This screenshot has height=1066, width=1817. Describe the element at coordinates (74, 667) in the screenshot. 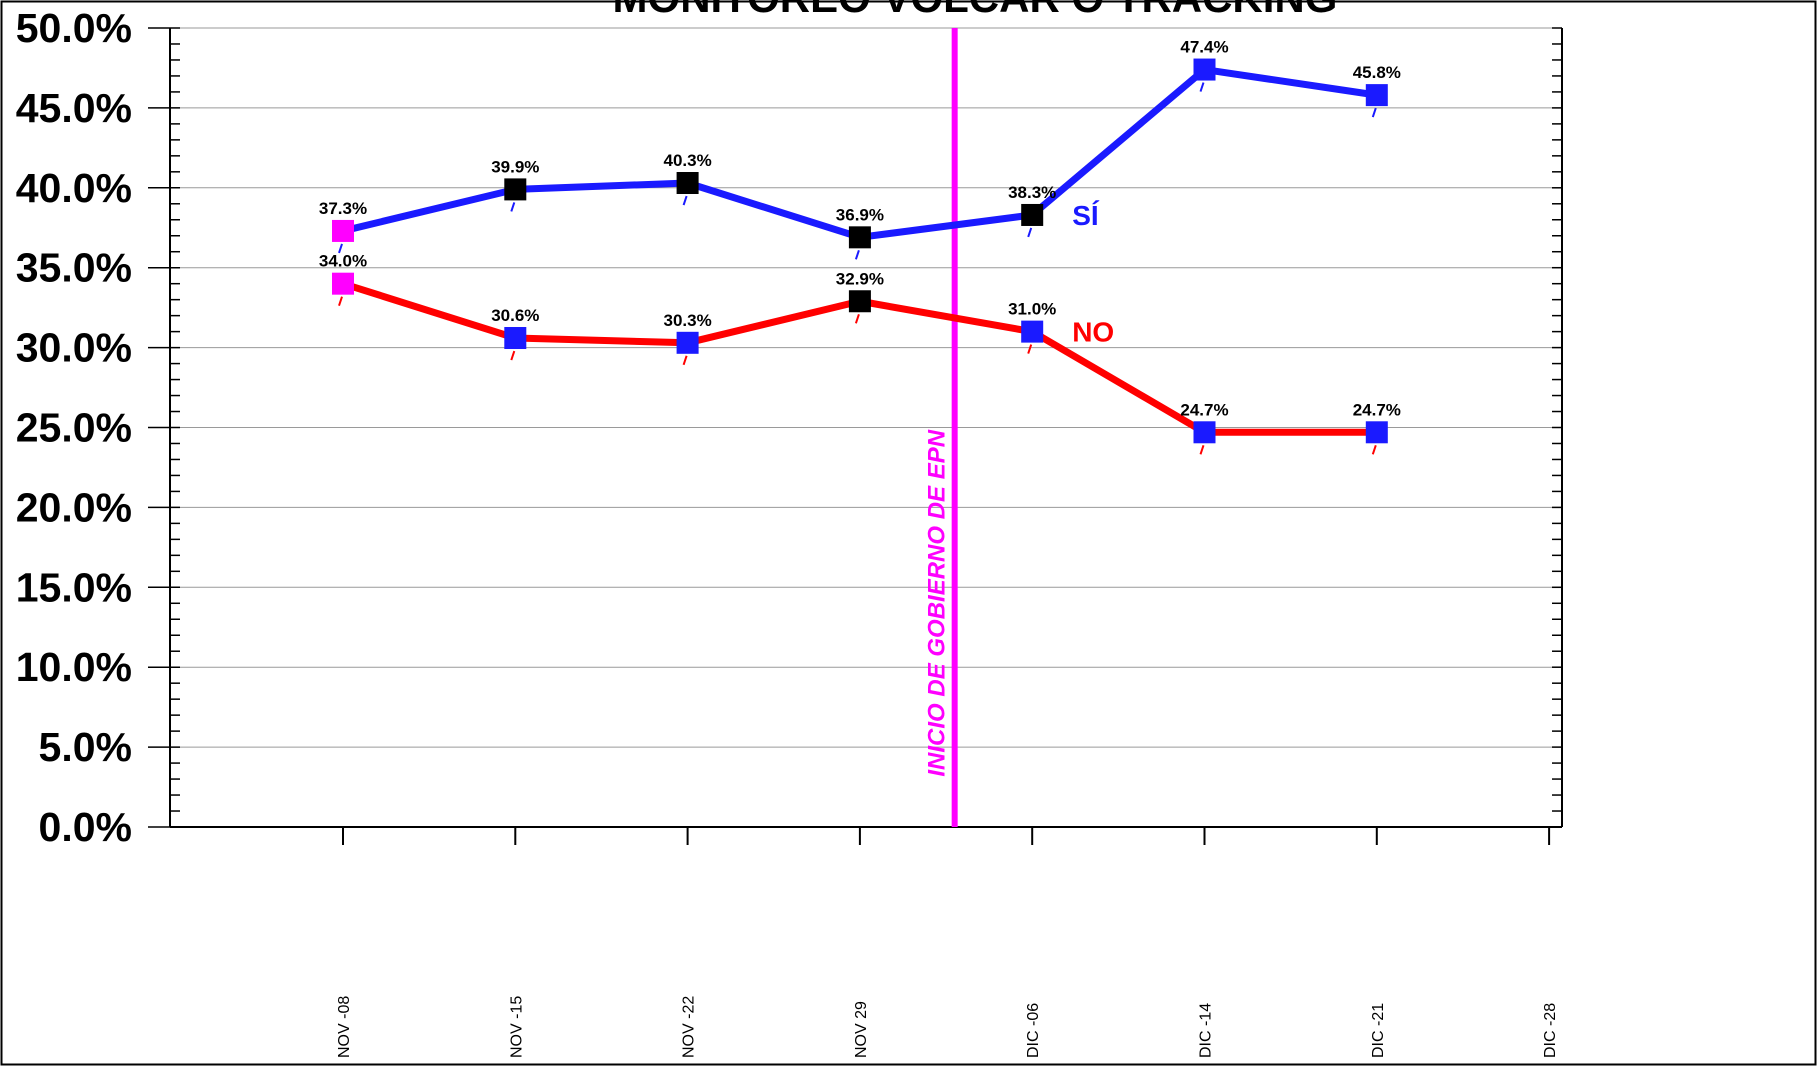

I see `y-tick-label: 10.0%` at that location.